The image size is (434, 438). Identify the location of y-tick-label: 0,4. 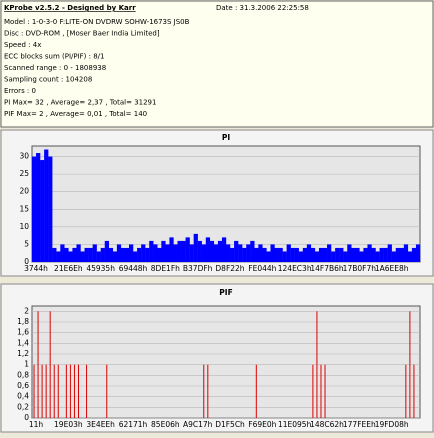
(23, 396).